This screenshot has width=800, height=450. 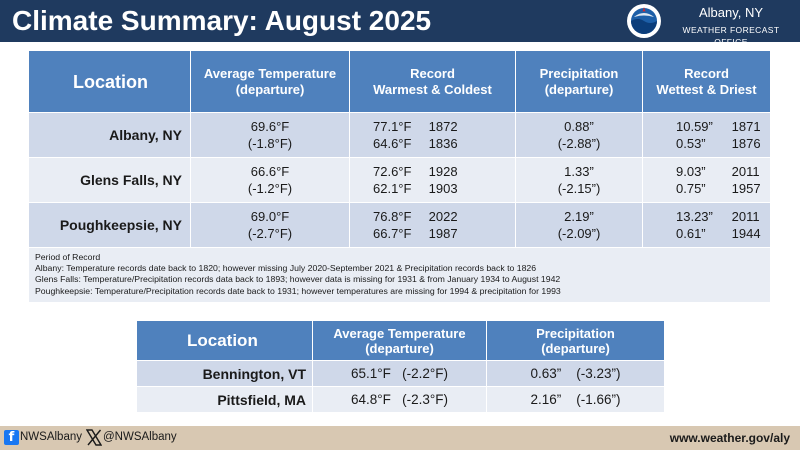 I want to click on precip-cell: 1.33” (-2.15”), so click(x=579, y=180).